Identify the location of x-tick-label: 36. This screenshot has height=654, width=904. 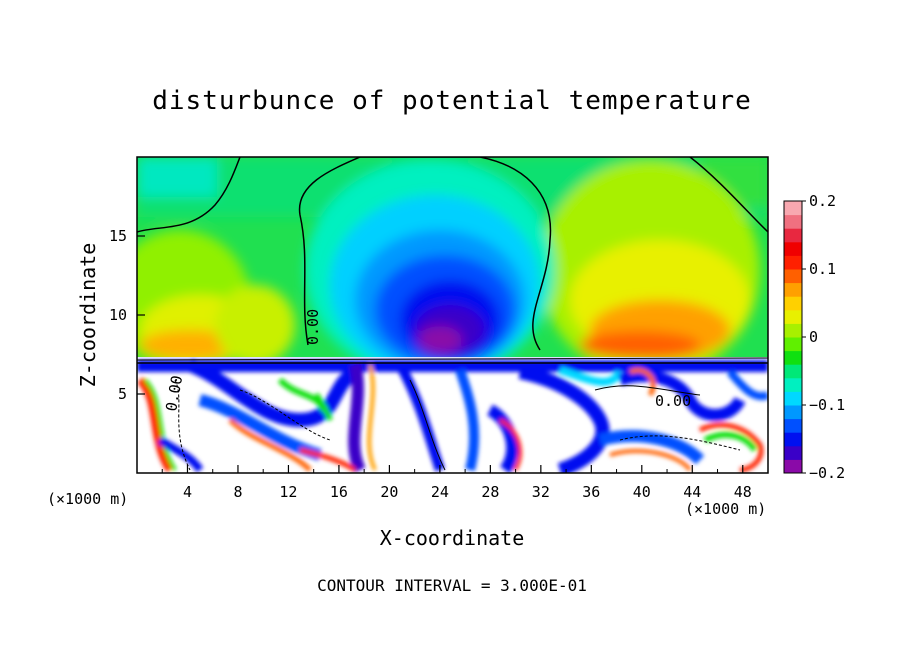
(591, 492).